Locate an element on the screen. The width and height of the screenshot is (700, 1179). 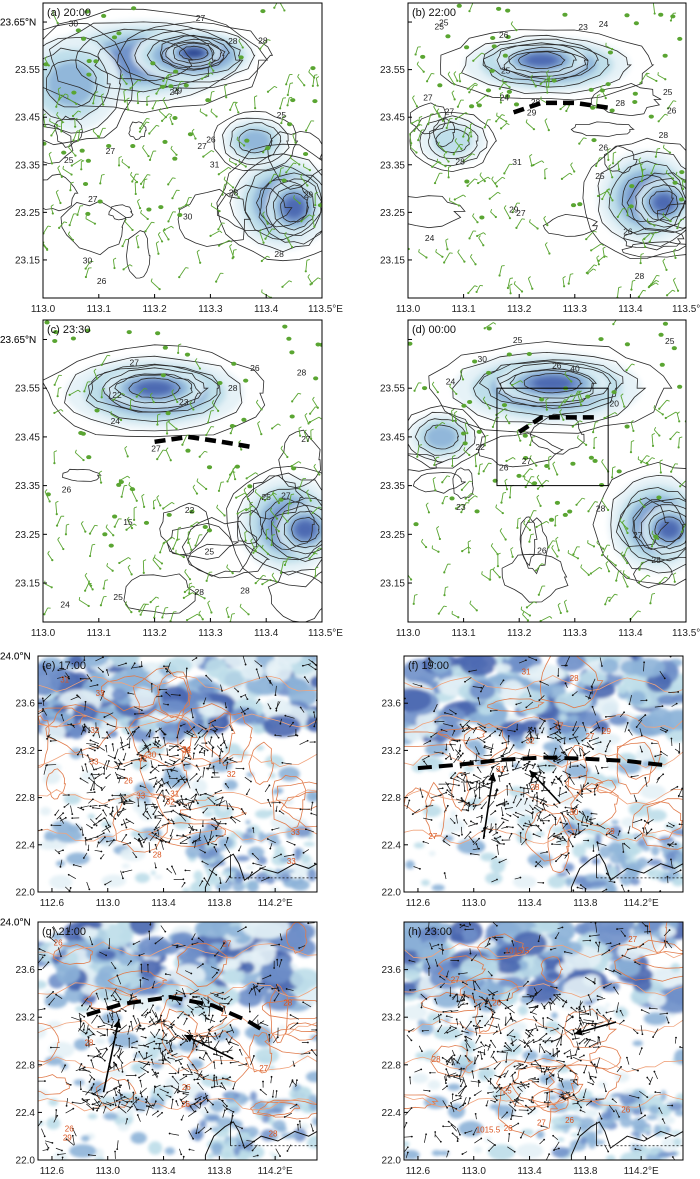
y-tick-label: 23.6 is located at coordinates (26, 704).